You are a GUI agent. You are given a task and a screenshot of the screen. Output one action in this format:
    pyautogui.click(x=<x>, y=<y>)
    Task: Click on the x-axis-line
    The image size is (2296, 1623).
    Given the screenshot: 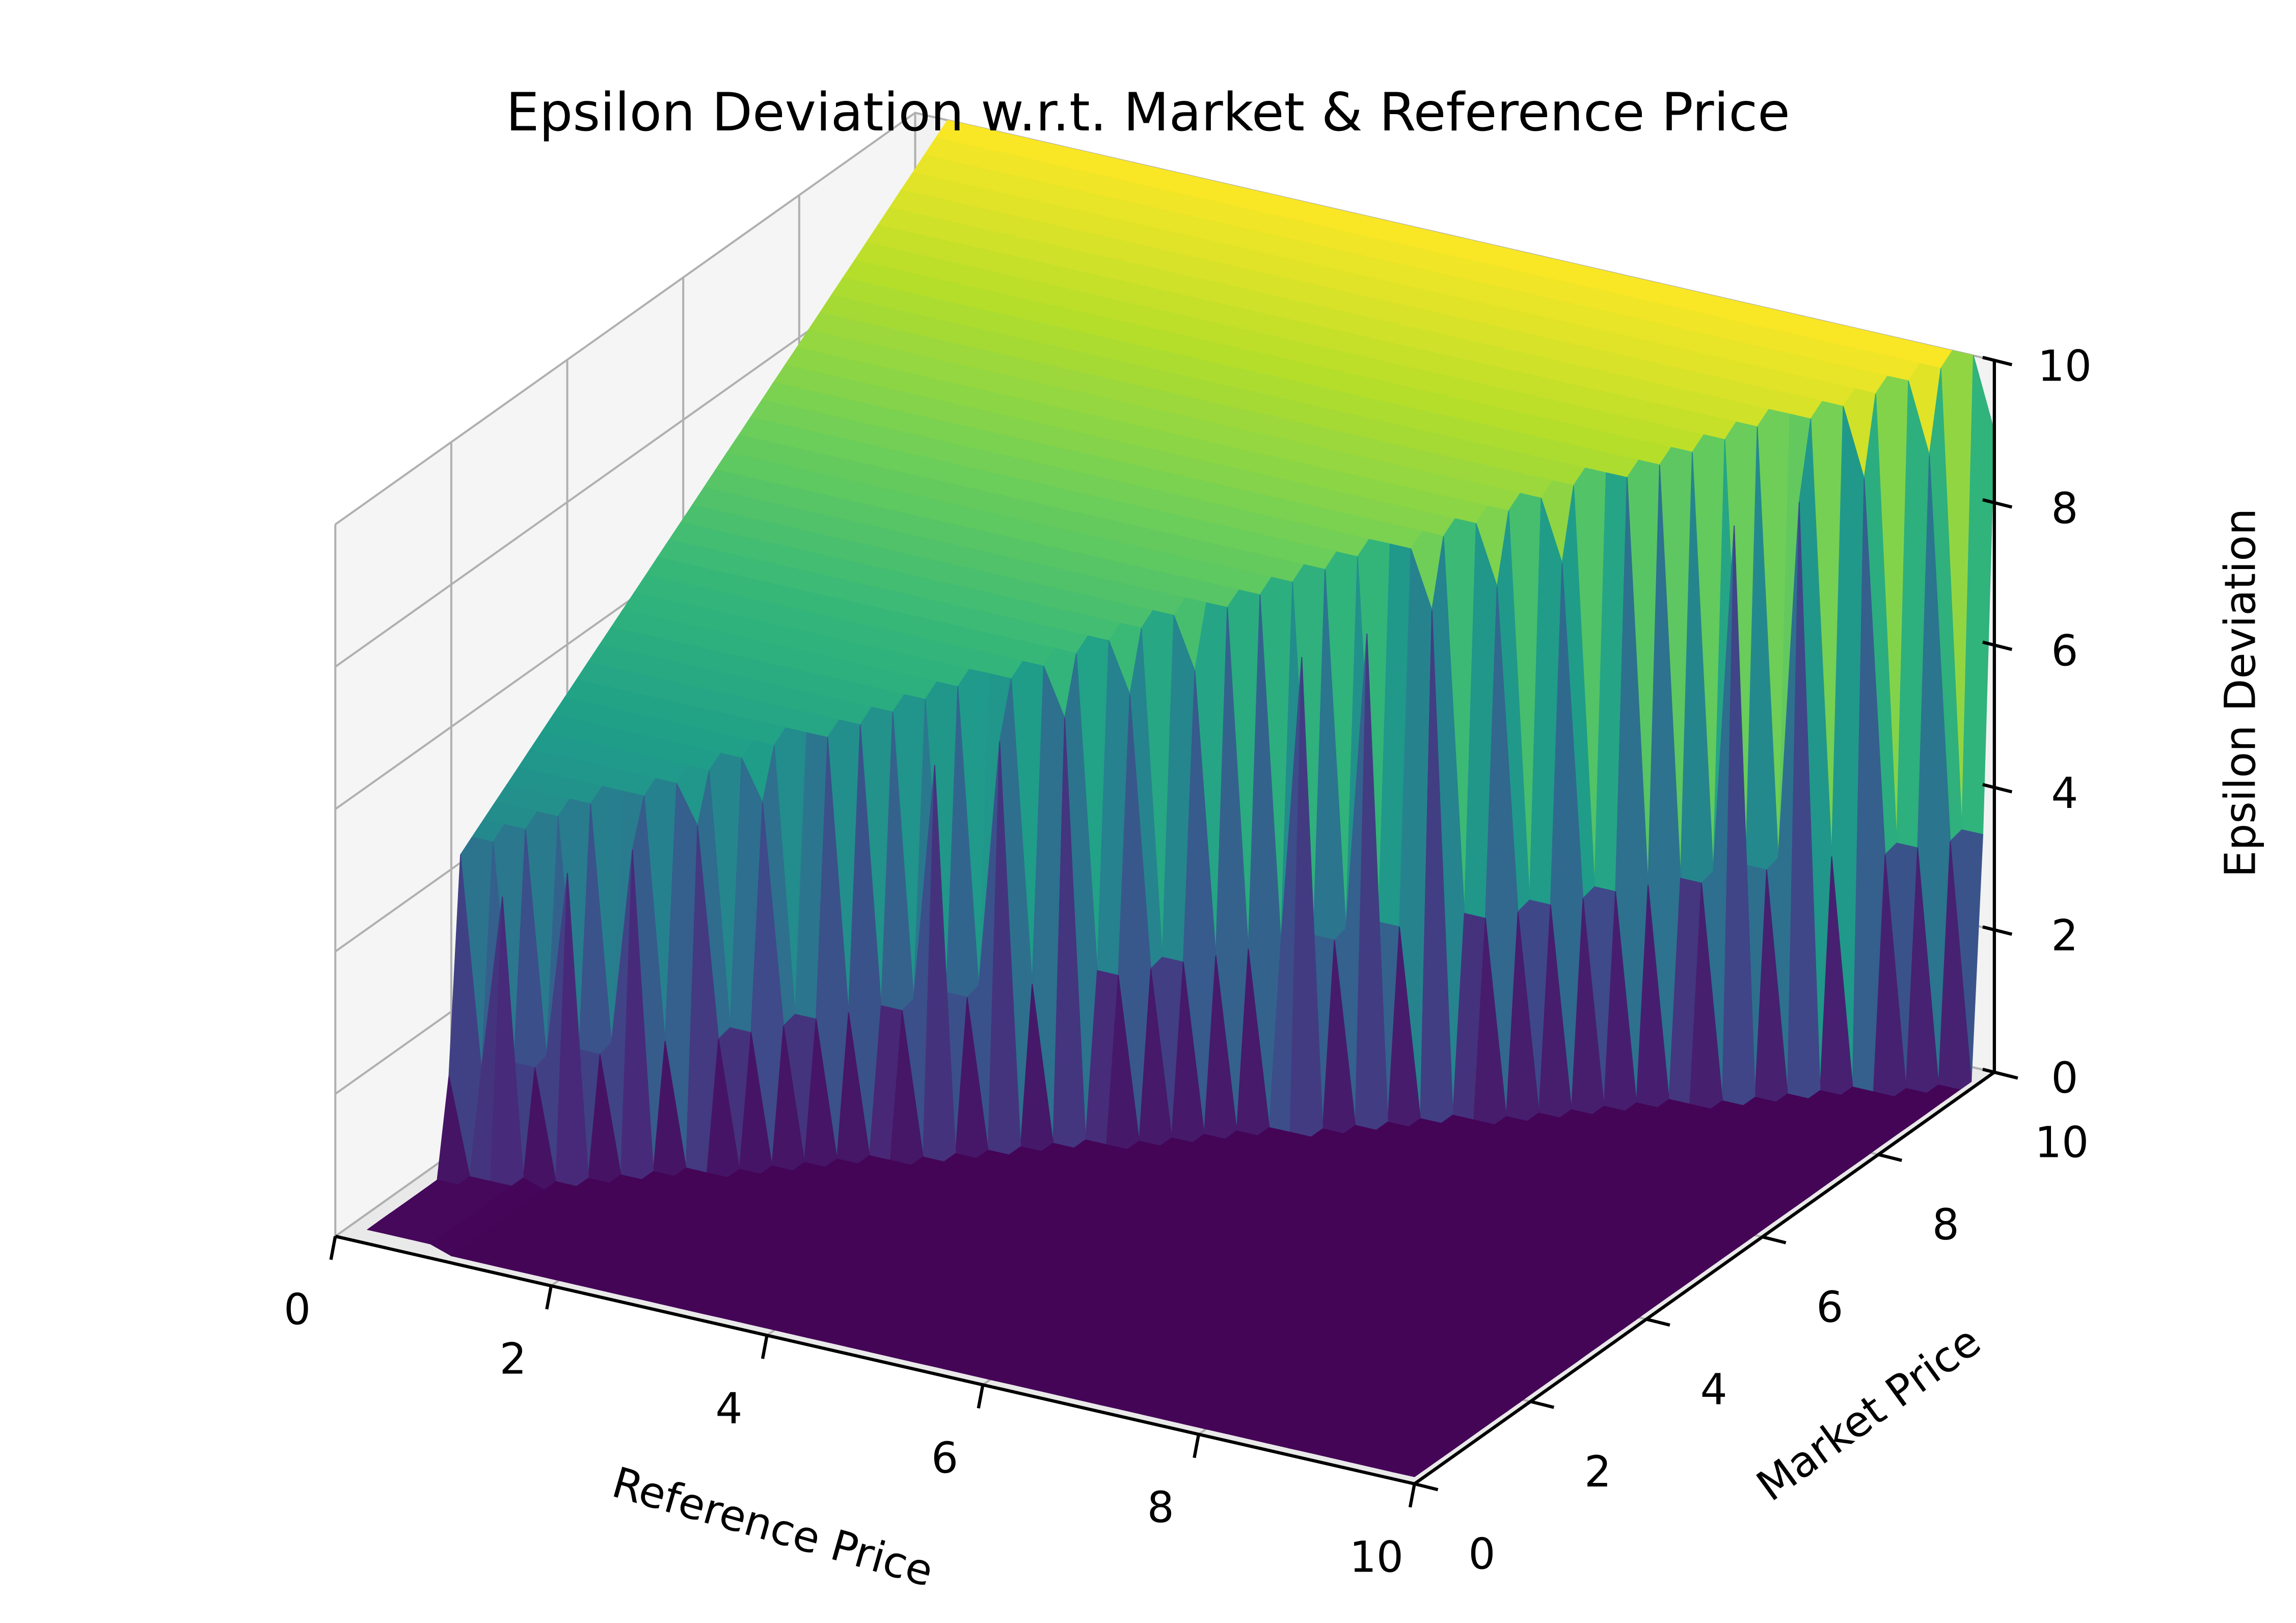 What is the action you would take?
    pyautogui.click(x=875, y=1359)
    